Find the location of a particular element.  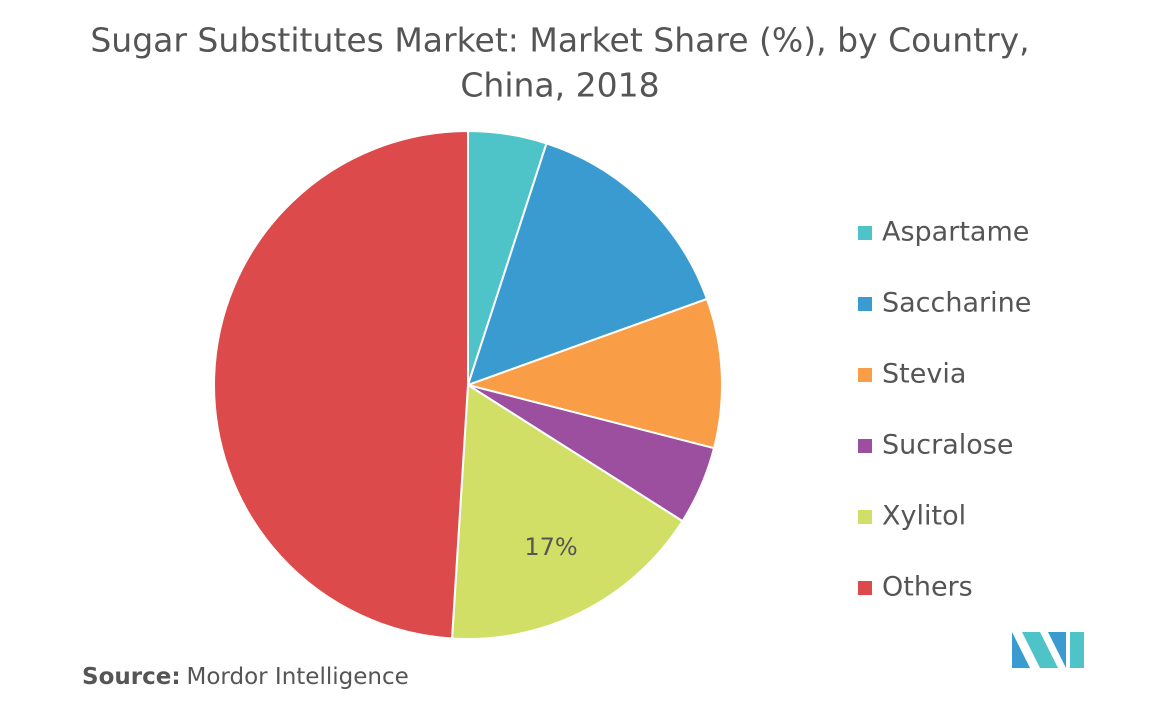

legend-label: Xylitol is located at coordinates (924, 516).